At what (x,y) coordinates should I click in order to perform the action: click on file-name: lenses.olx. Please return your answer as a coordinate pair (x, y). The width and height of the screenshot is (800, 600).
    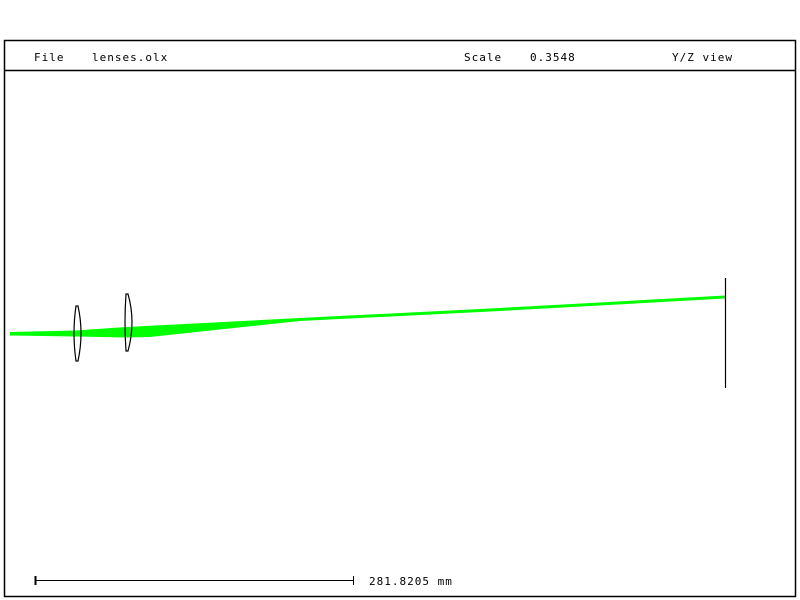
    Looking at the image, I should click on (130, 57).